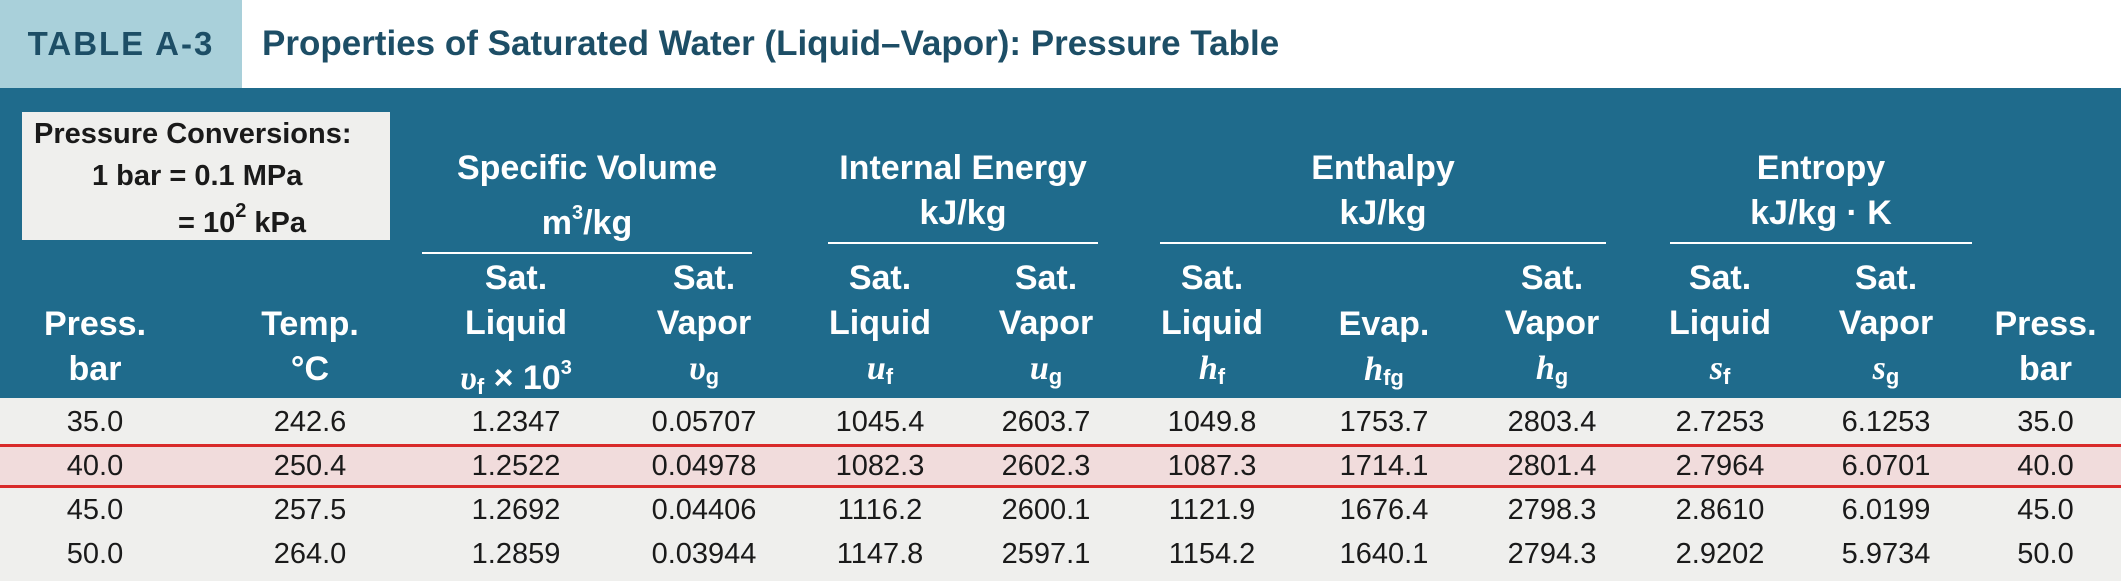 Image resolution: width=2121 pixels, height=581 pixels. What do you see at coordinates (2045, 346) in the screenshot?
I see `column-header-pressure-right: Press. bar` at bounding box center [2045, 346].